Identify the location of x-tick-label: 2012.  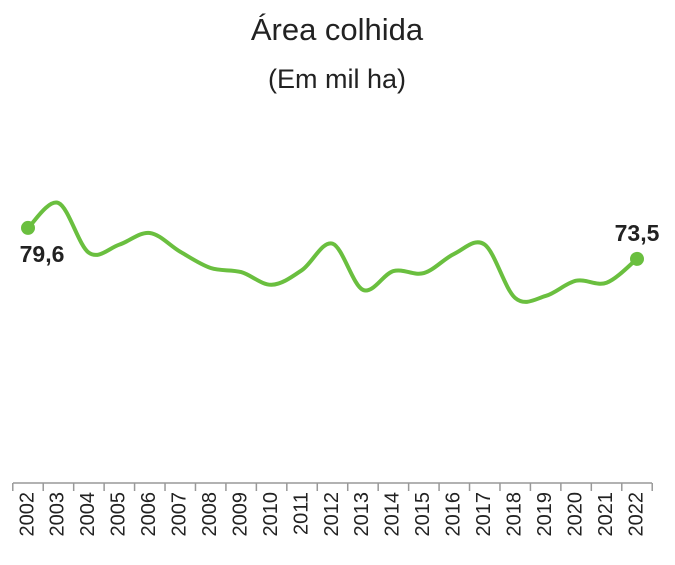
(332, 514).